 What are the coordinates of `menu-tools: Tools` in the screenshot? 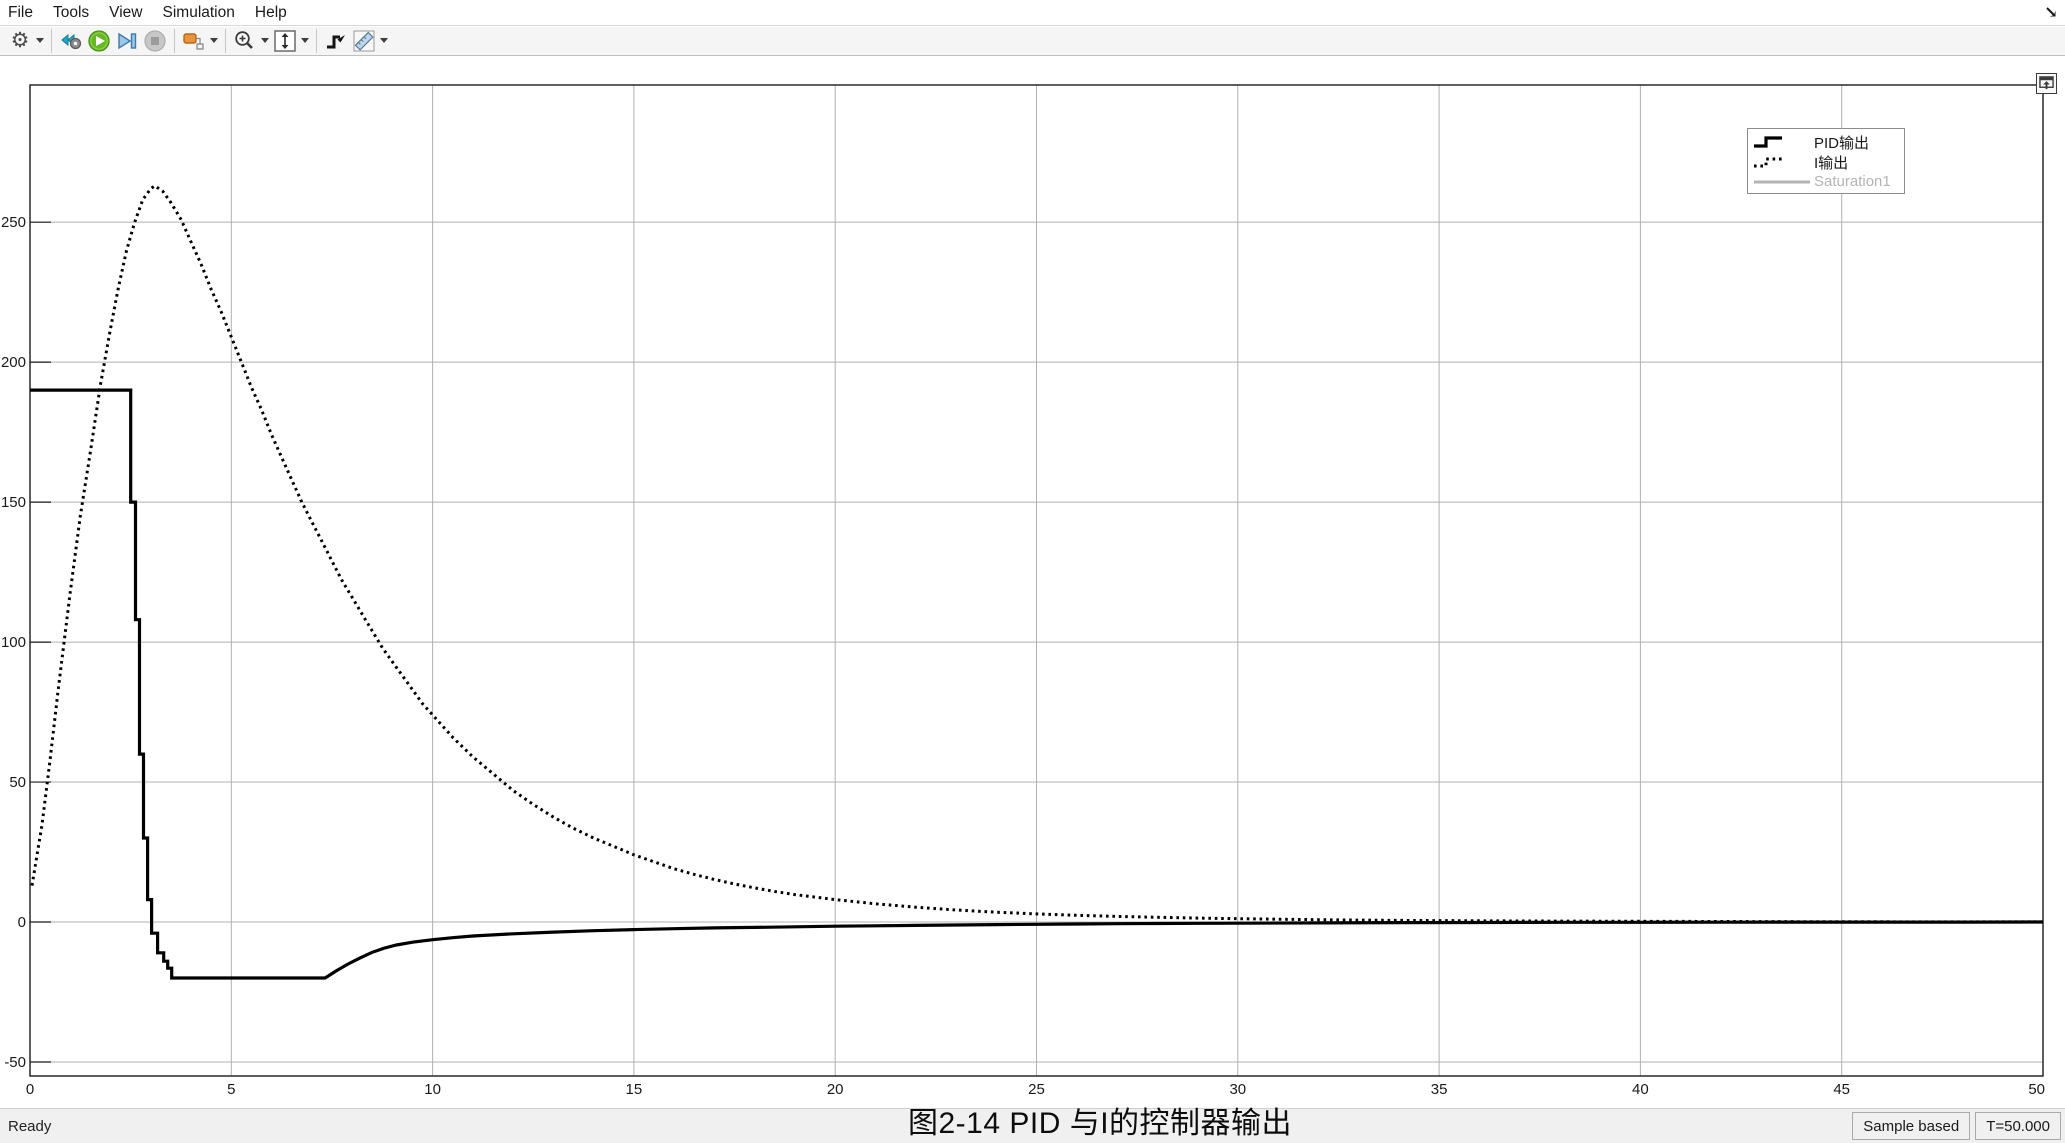 It's located at (71, 12).